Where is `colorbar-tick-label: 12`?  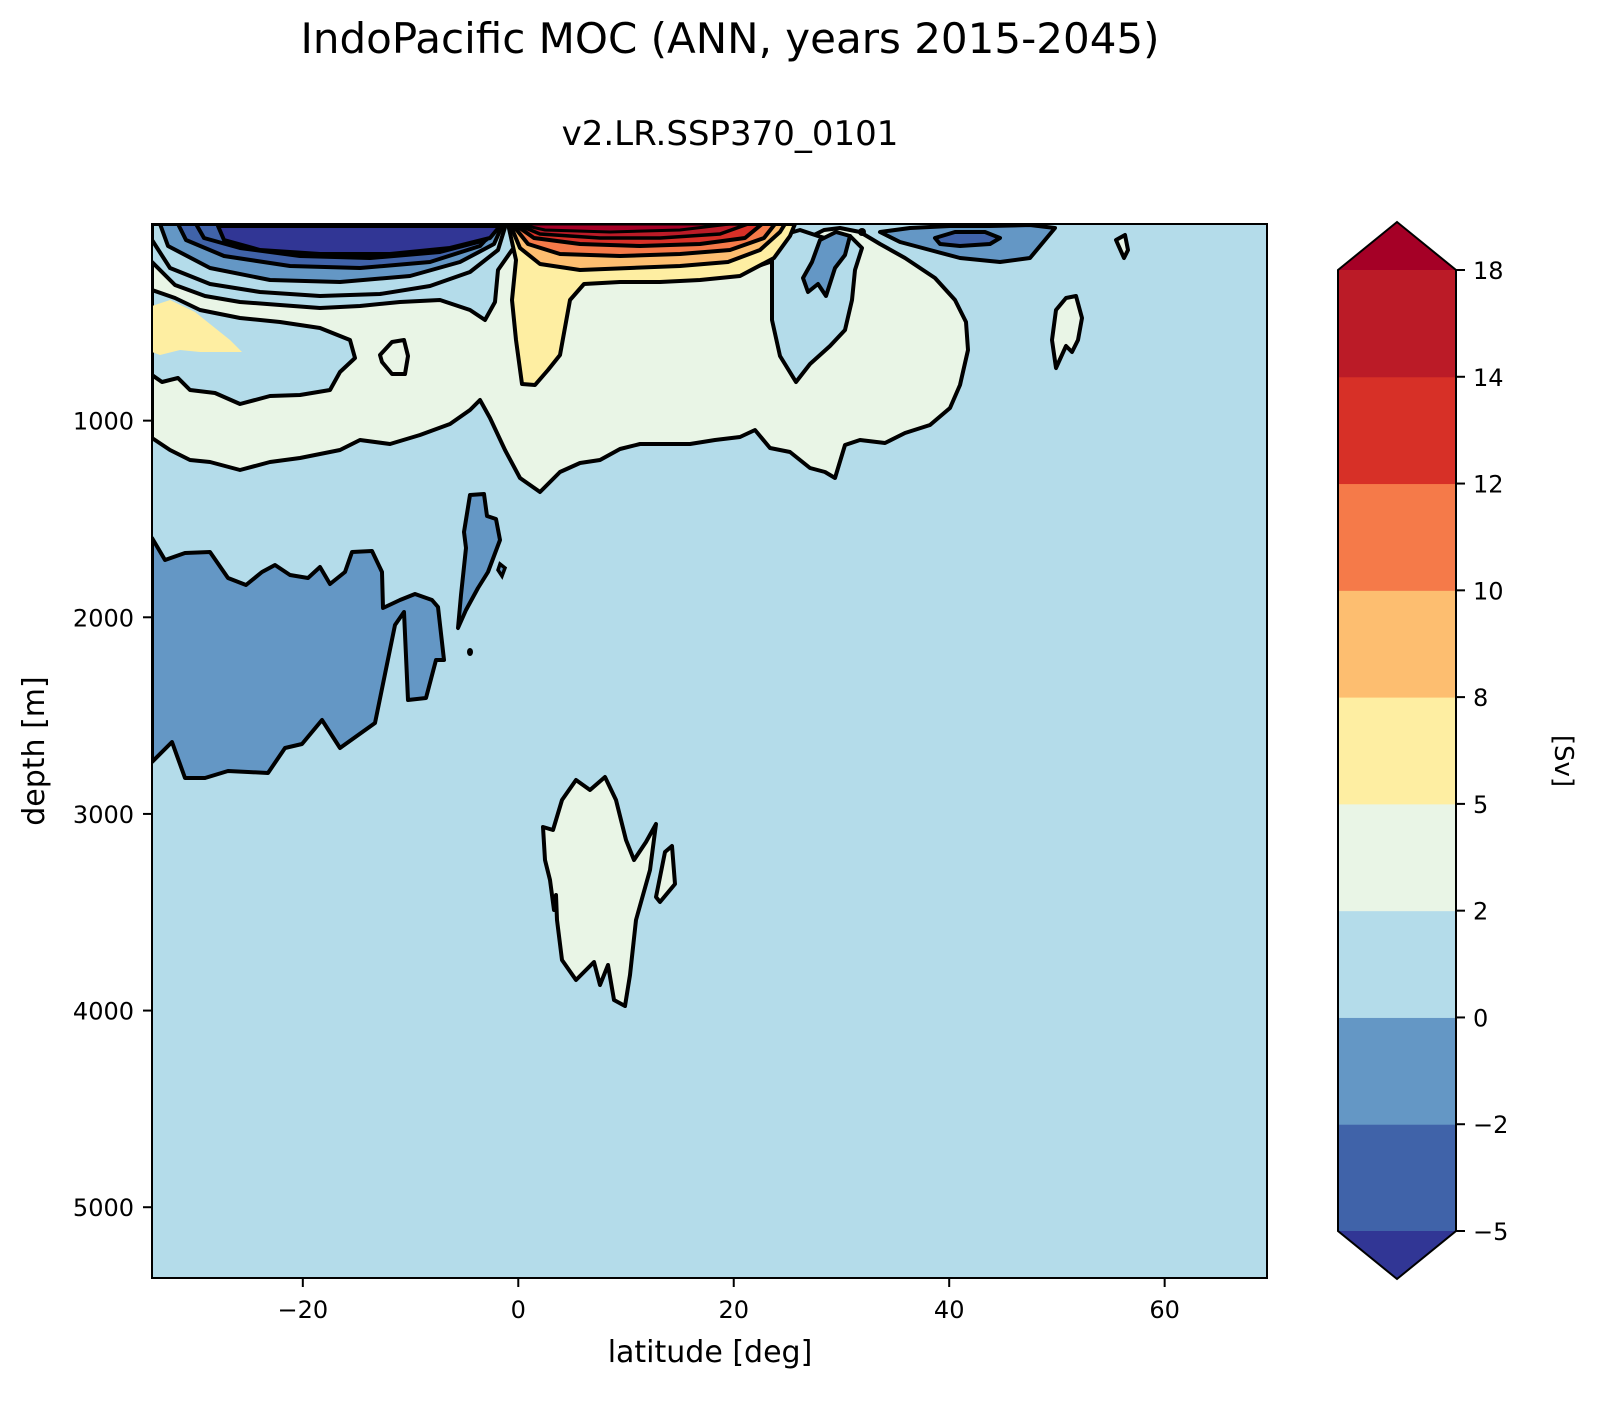
colorbar-tick-label: 12 is located at coordinates (1488, 485).